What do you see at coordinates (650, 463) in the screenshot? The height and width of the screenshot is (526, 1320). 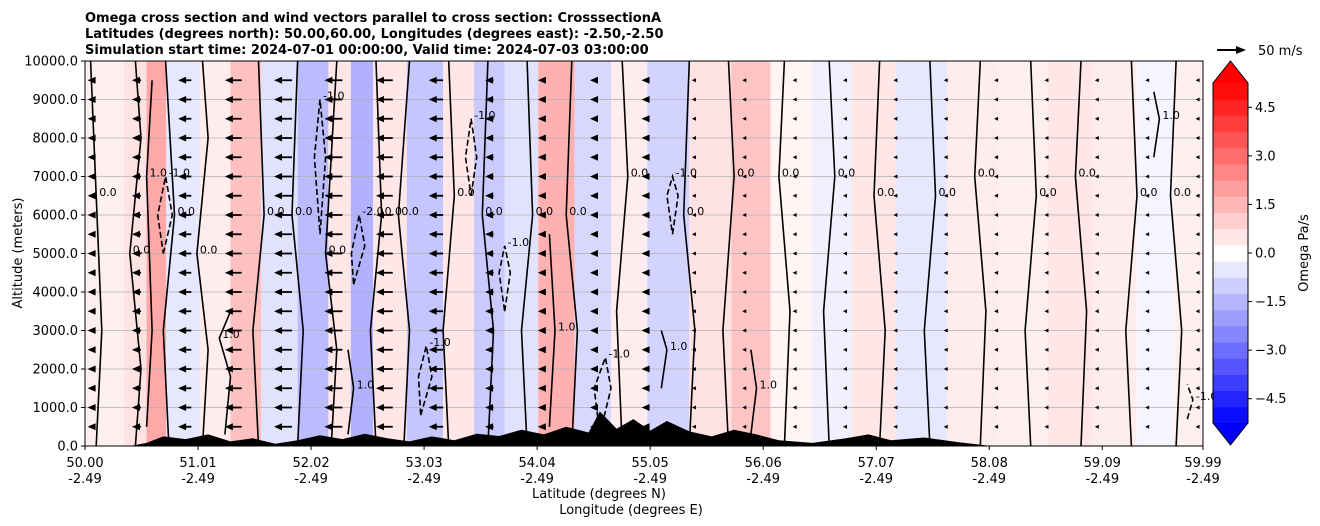 I see `x-tick-lat-label: 55.05` at bounding box center [650, 463].